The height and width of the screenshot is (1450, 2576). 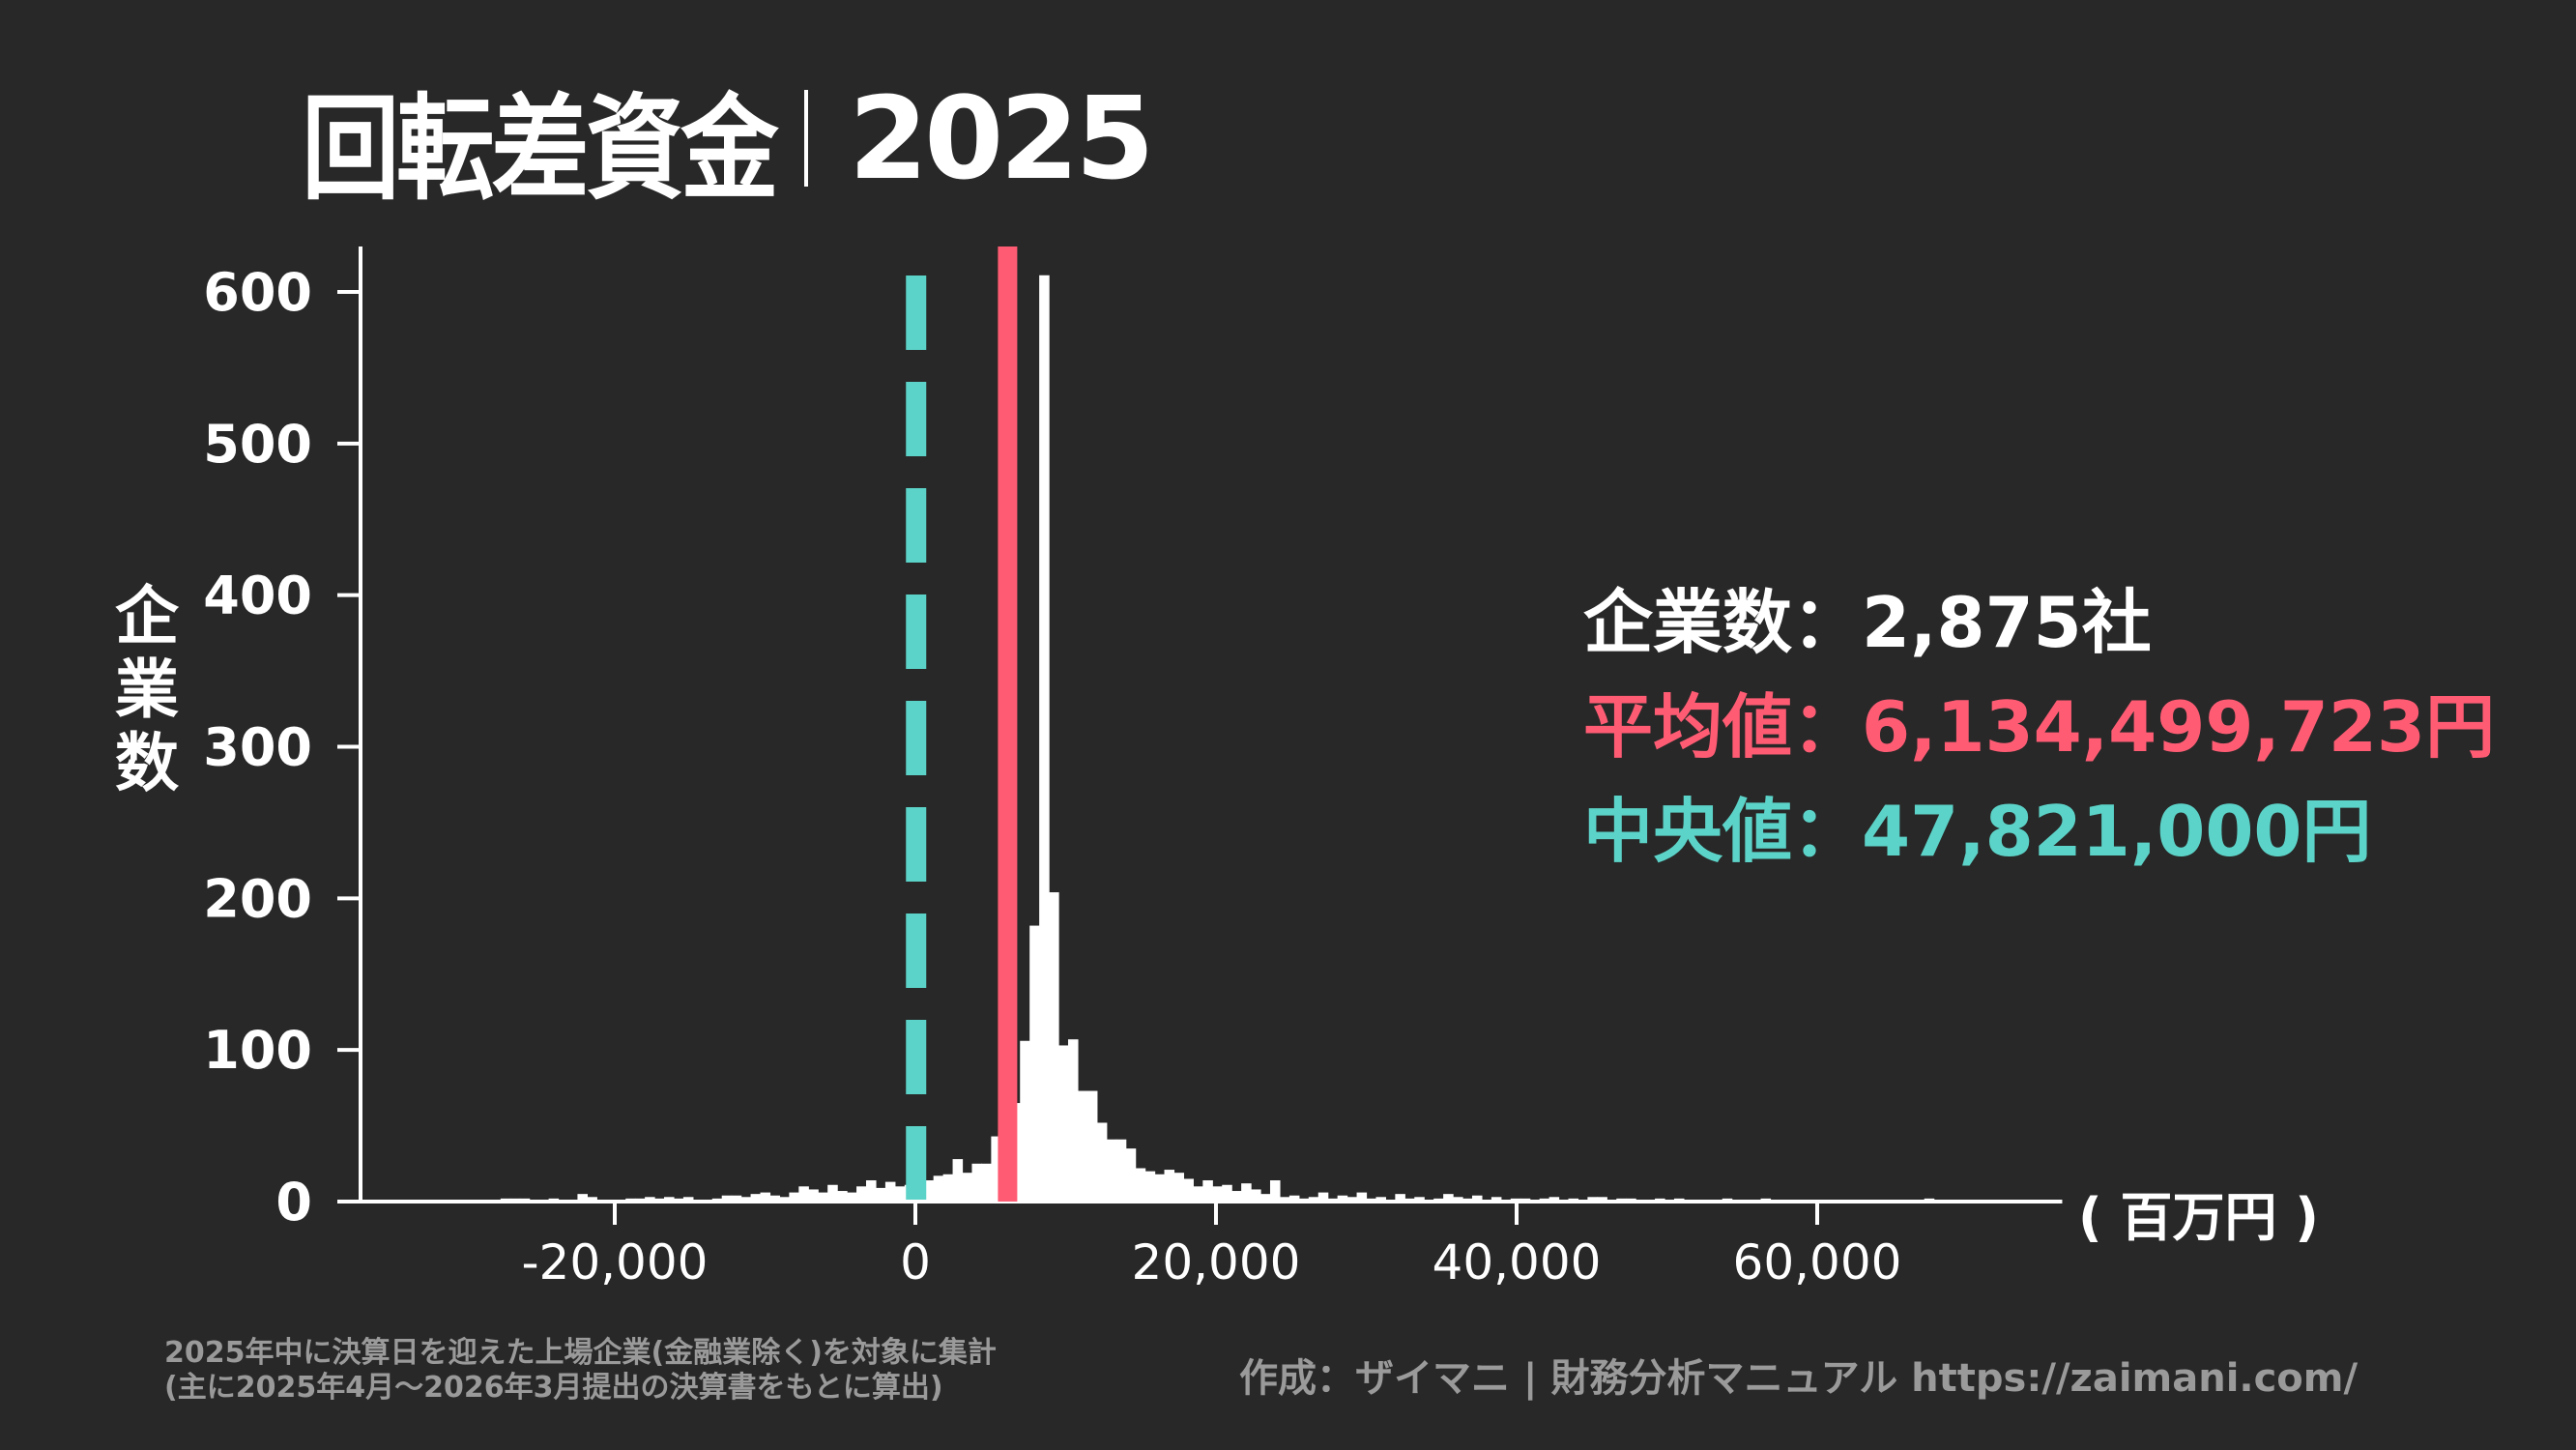 I want to click on footnote-line-1: 2025年中に決算日を迎えた上場企業(金融業除く)を対象に集計, so click(x=580, y=1353).